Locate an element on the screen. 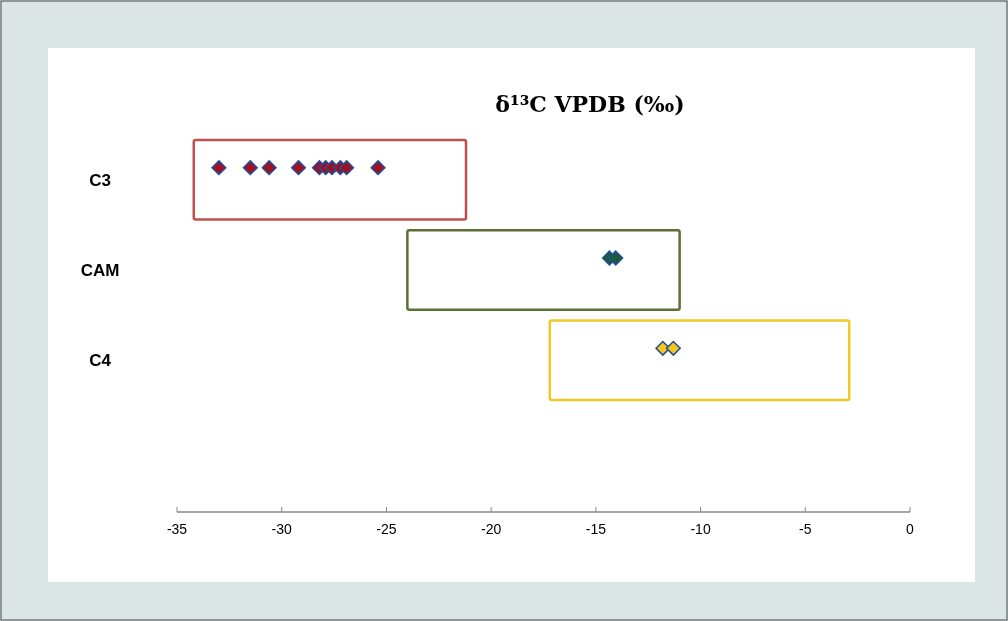 This screenshot has width=1008, height=621. y-tick-label: C4 is located at coordinates (100, 361).